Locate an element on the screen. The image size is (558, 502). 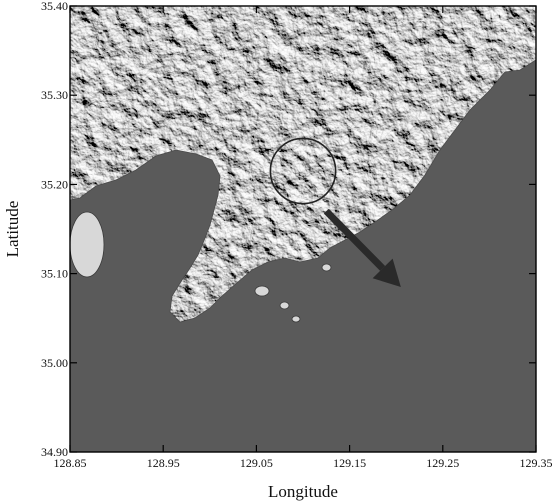
x-tick-label: 128.95 is located at coordinates (163, 463).